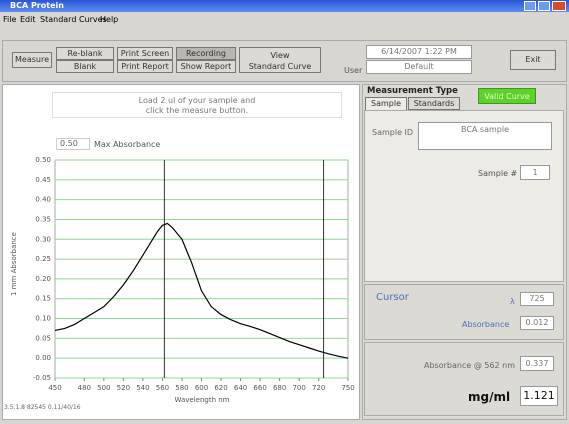 Image resolution: width=569 pixels, height=424 pixels. I want to click on absorbance-label: Absorbance, so click(486, 324).